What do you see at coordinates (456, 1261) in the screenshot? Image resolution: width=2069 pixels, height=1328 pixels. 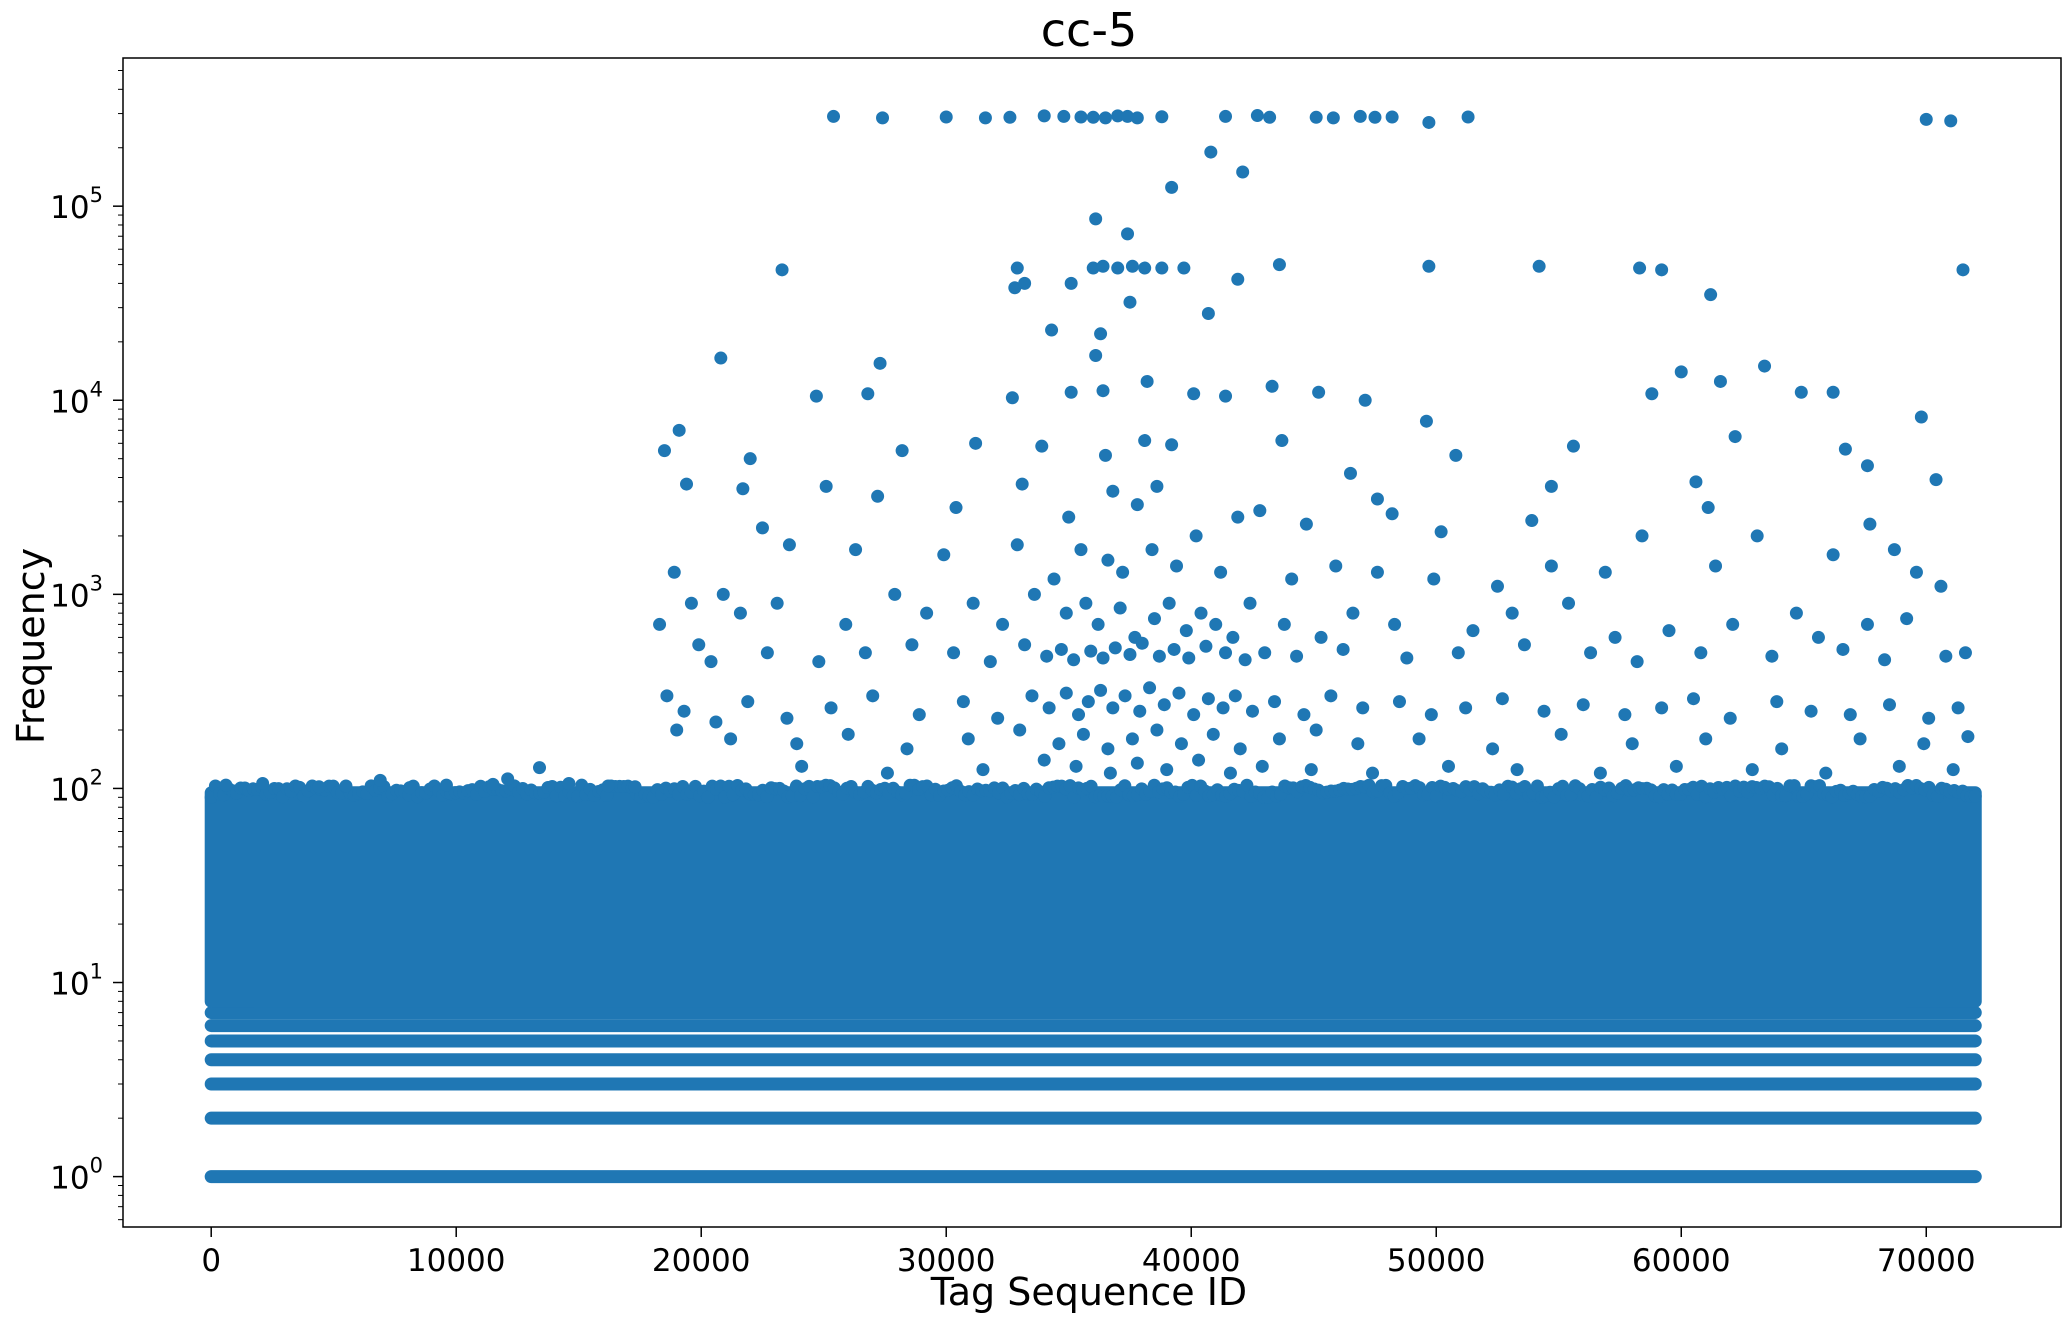 I see `x-tick-label: 10000` at bounding box center [456, 1261].